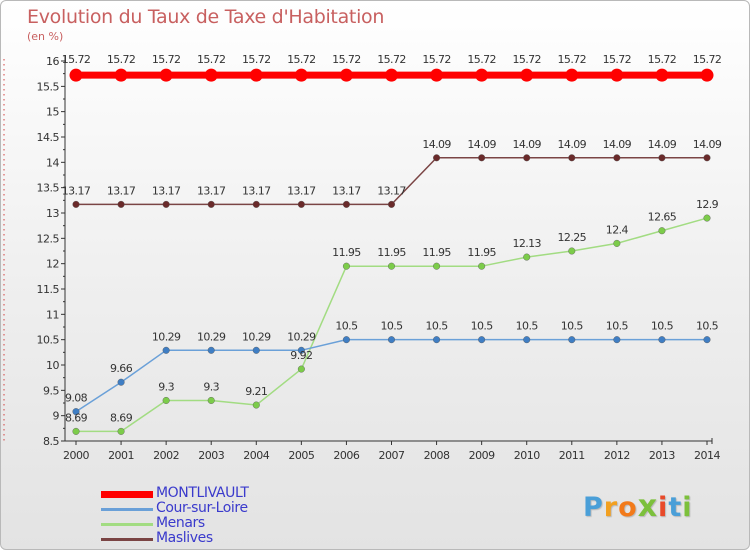 Image resolution: width=750 pixels, height=550 pixels. I want to click on y-tick-label: 14.5, so click(48, 137).